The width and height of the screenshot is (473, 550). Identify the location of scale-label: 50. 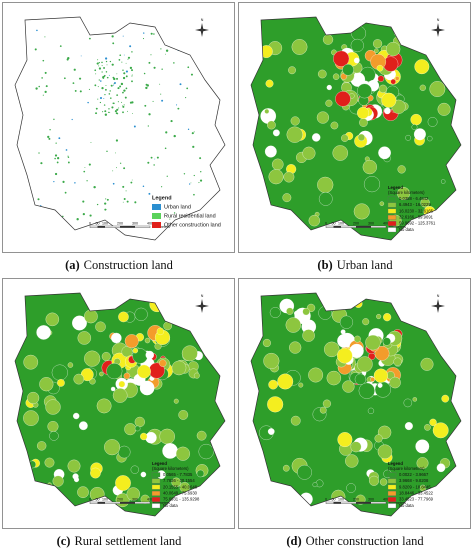
(98, 223).